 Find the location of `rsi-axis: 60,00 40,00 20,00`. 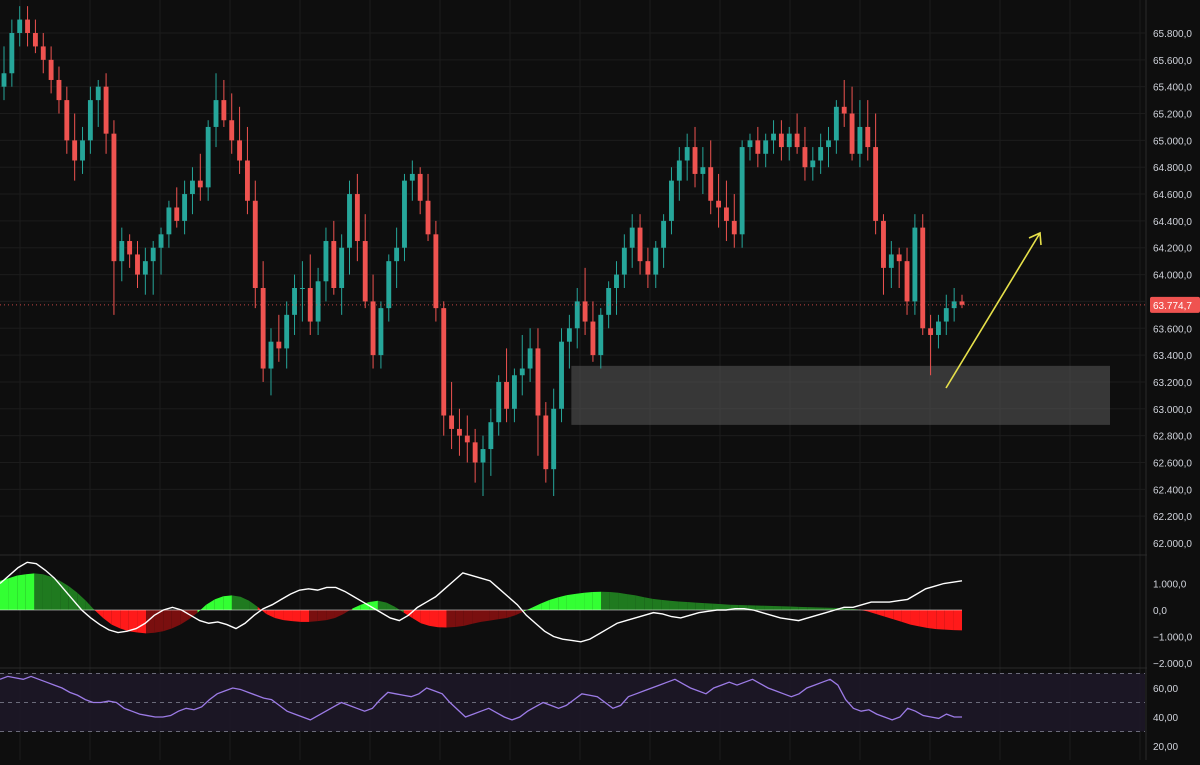

rsi-axis: 60,00 40,00 20,00 is located at coordinates (1165, 718).